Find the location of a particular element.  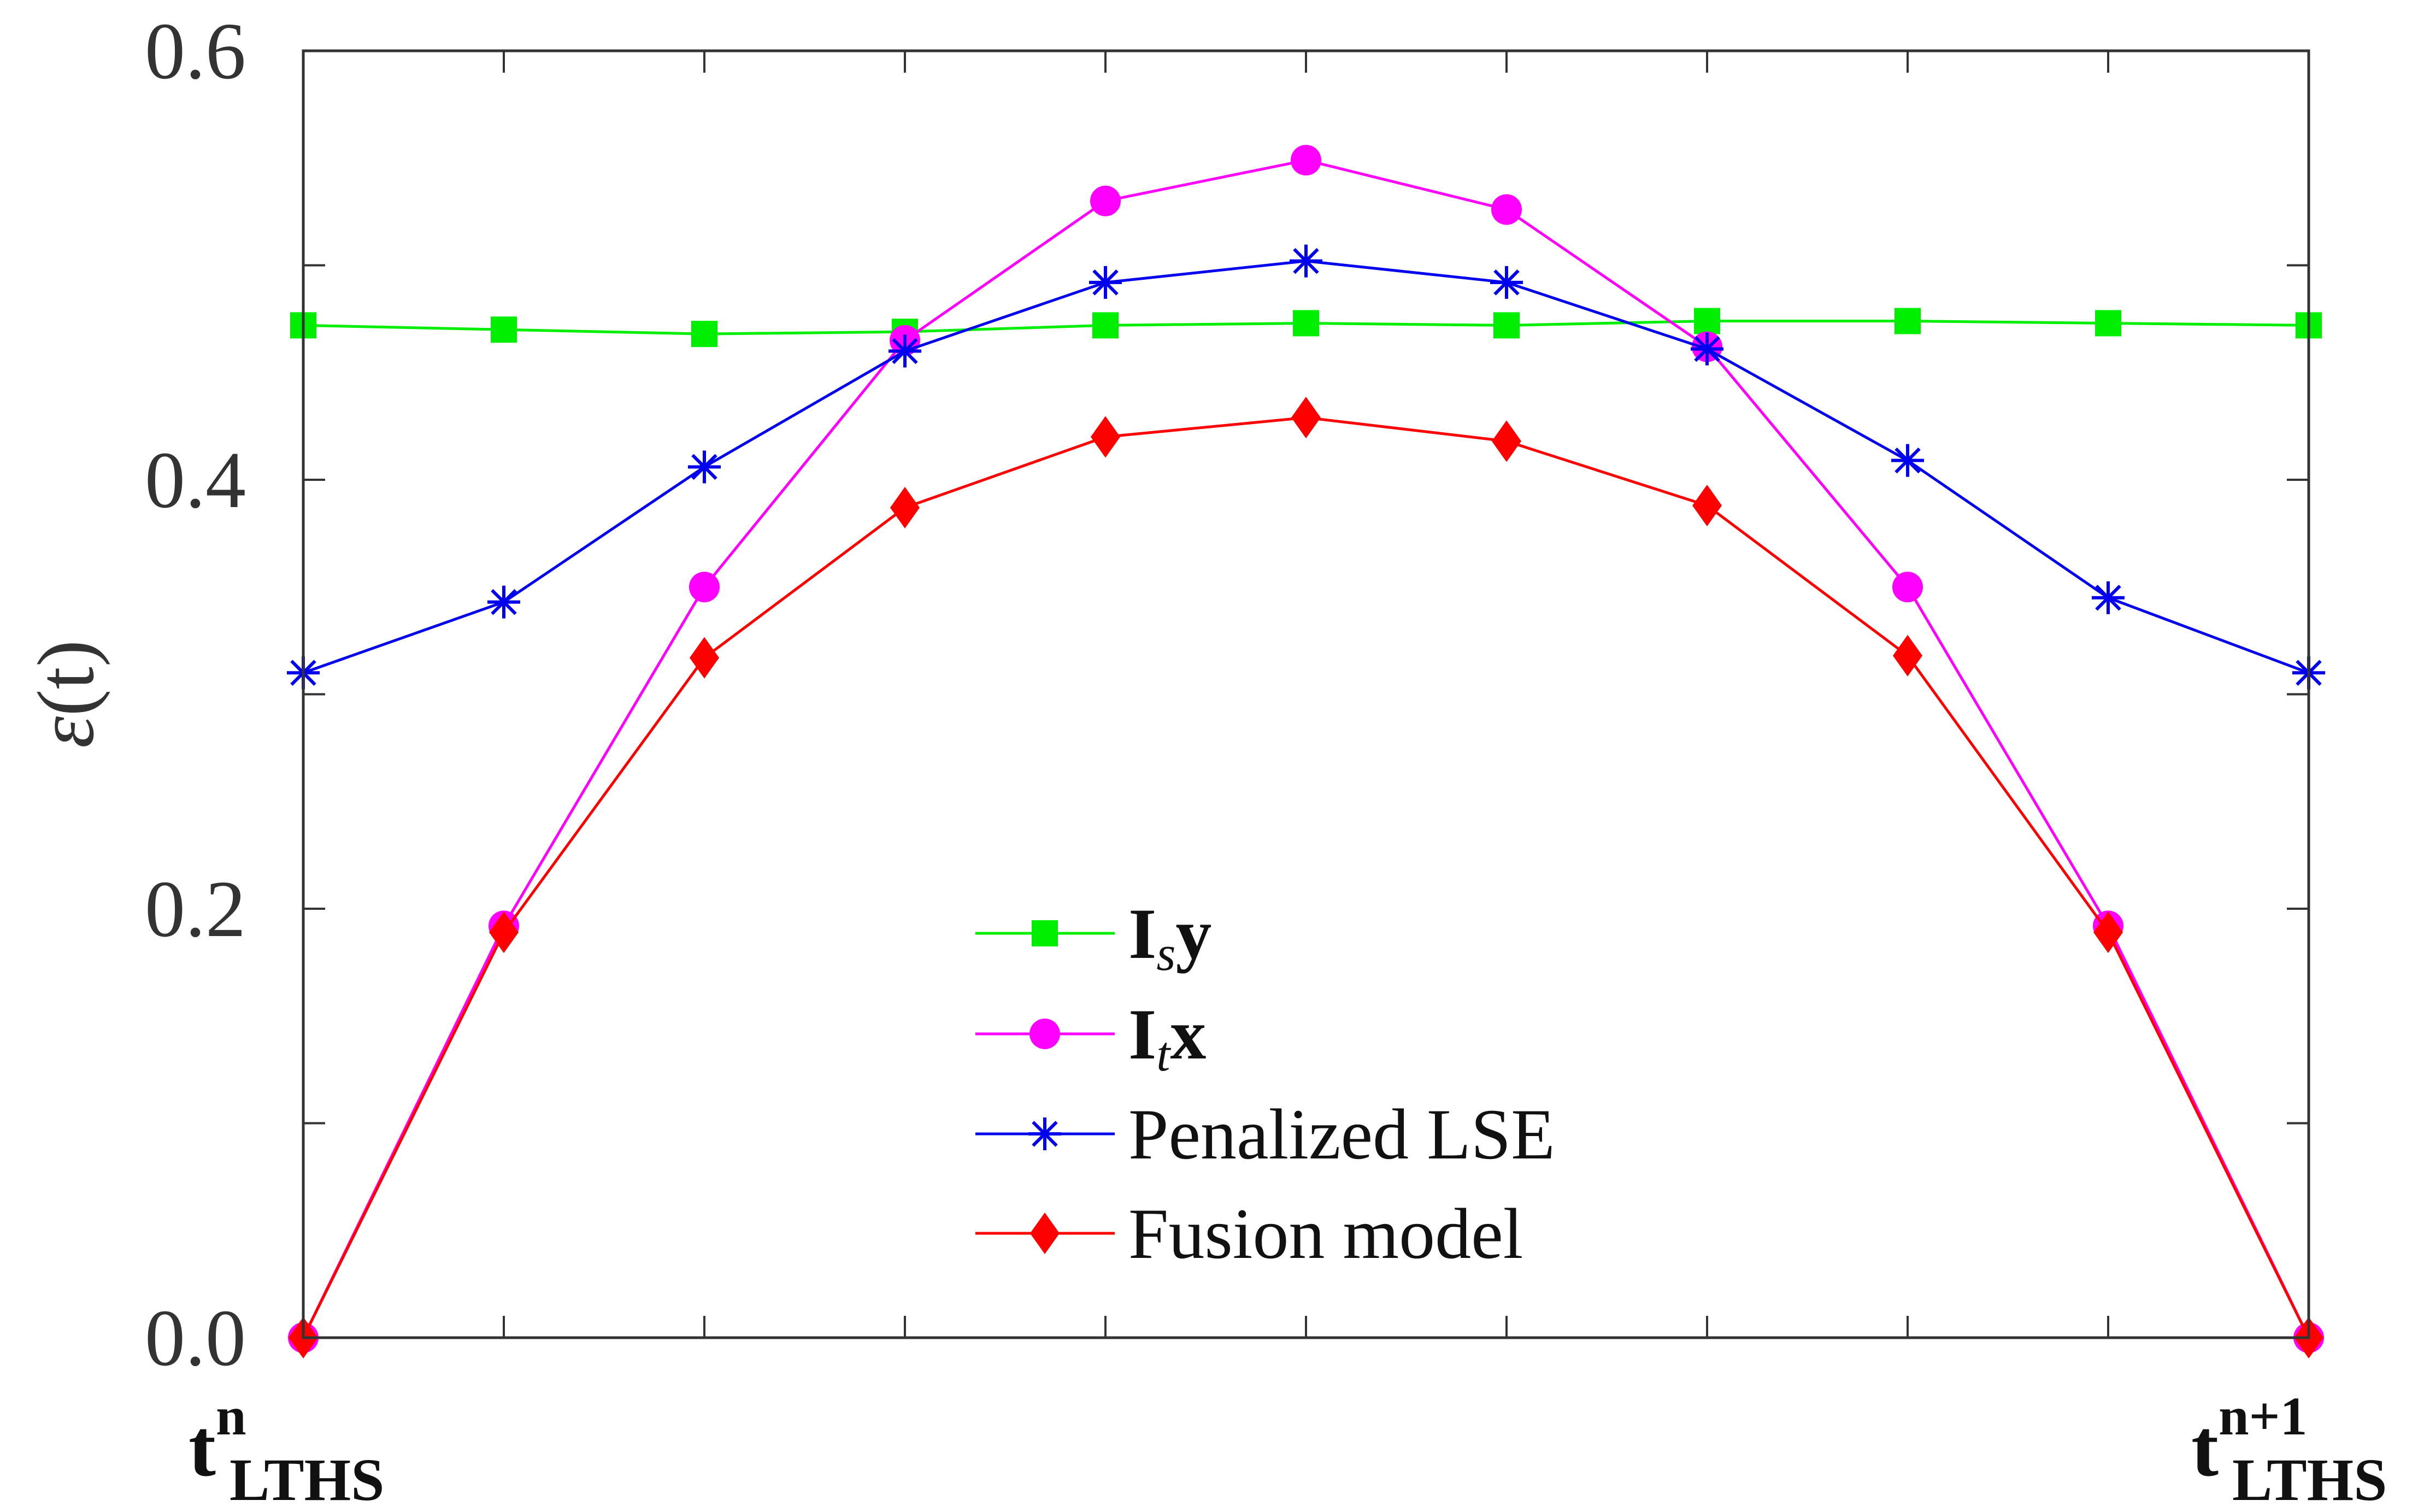

legend-label: Penalized LSE is located at coordinates (1342, 1134).